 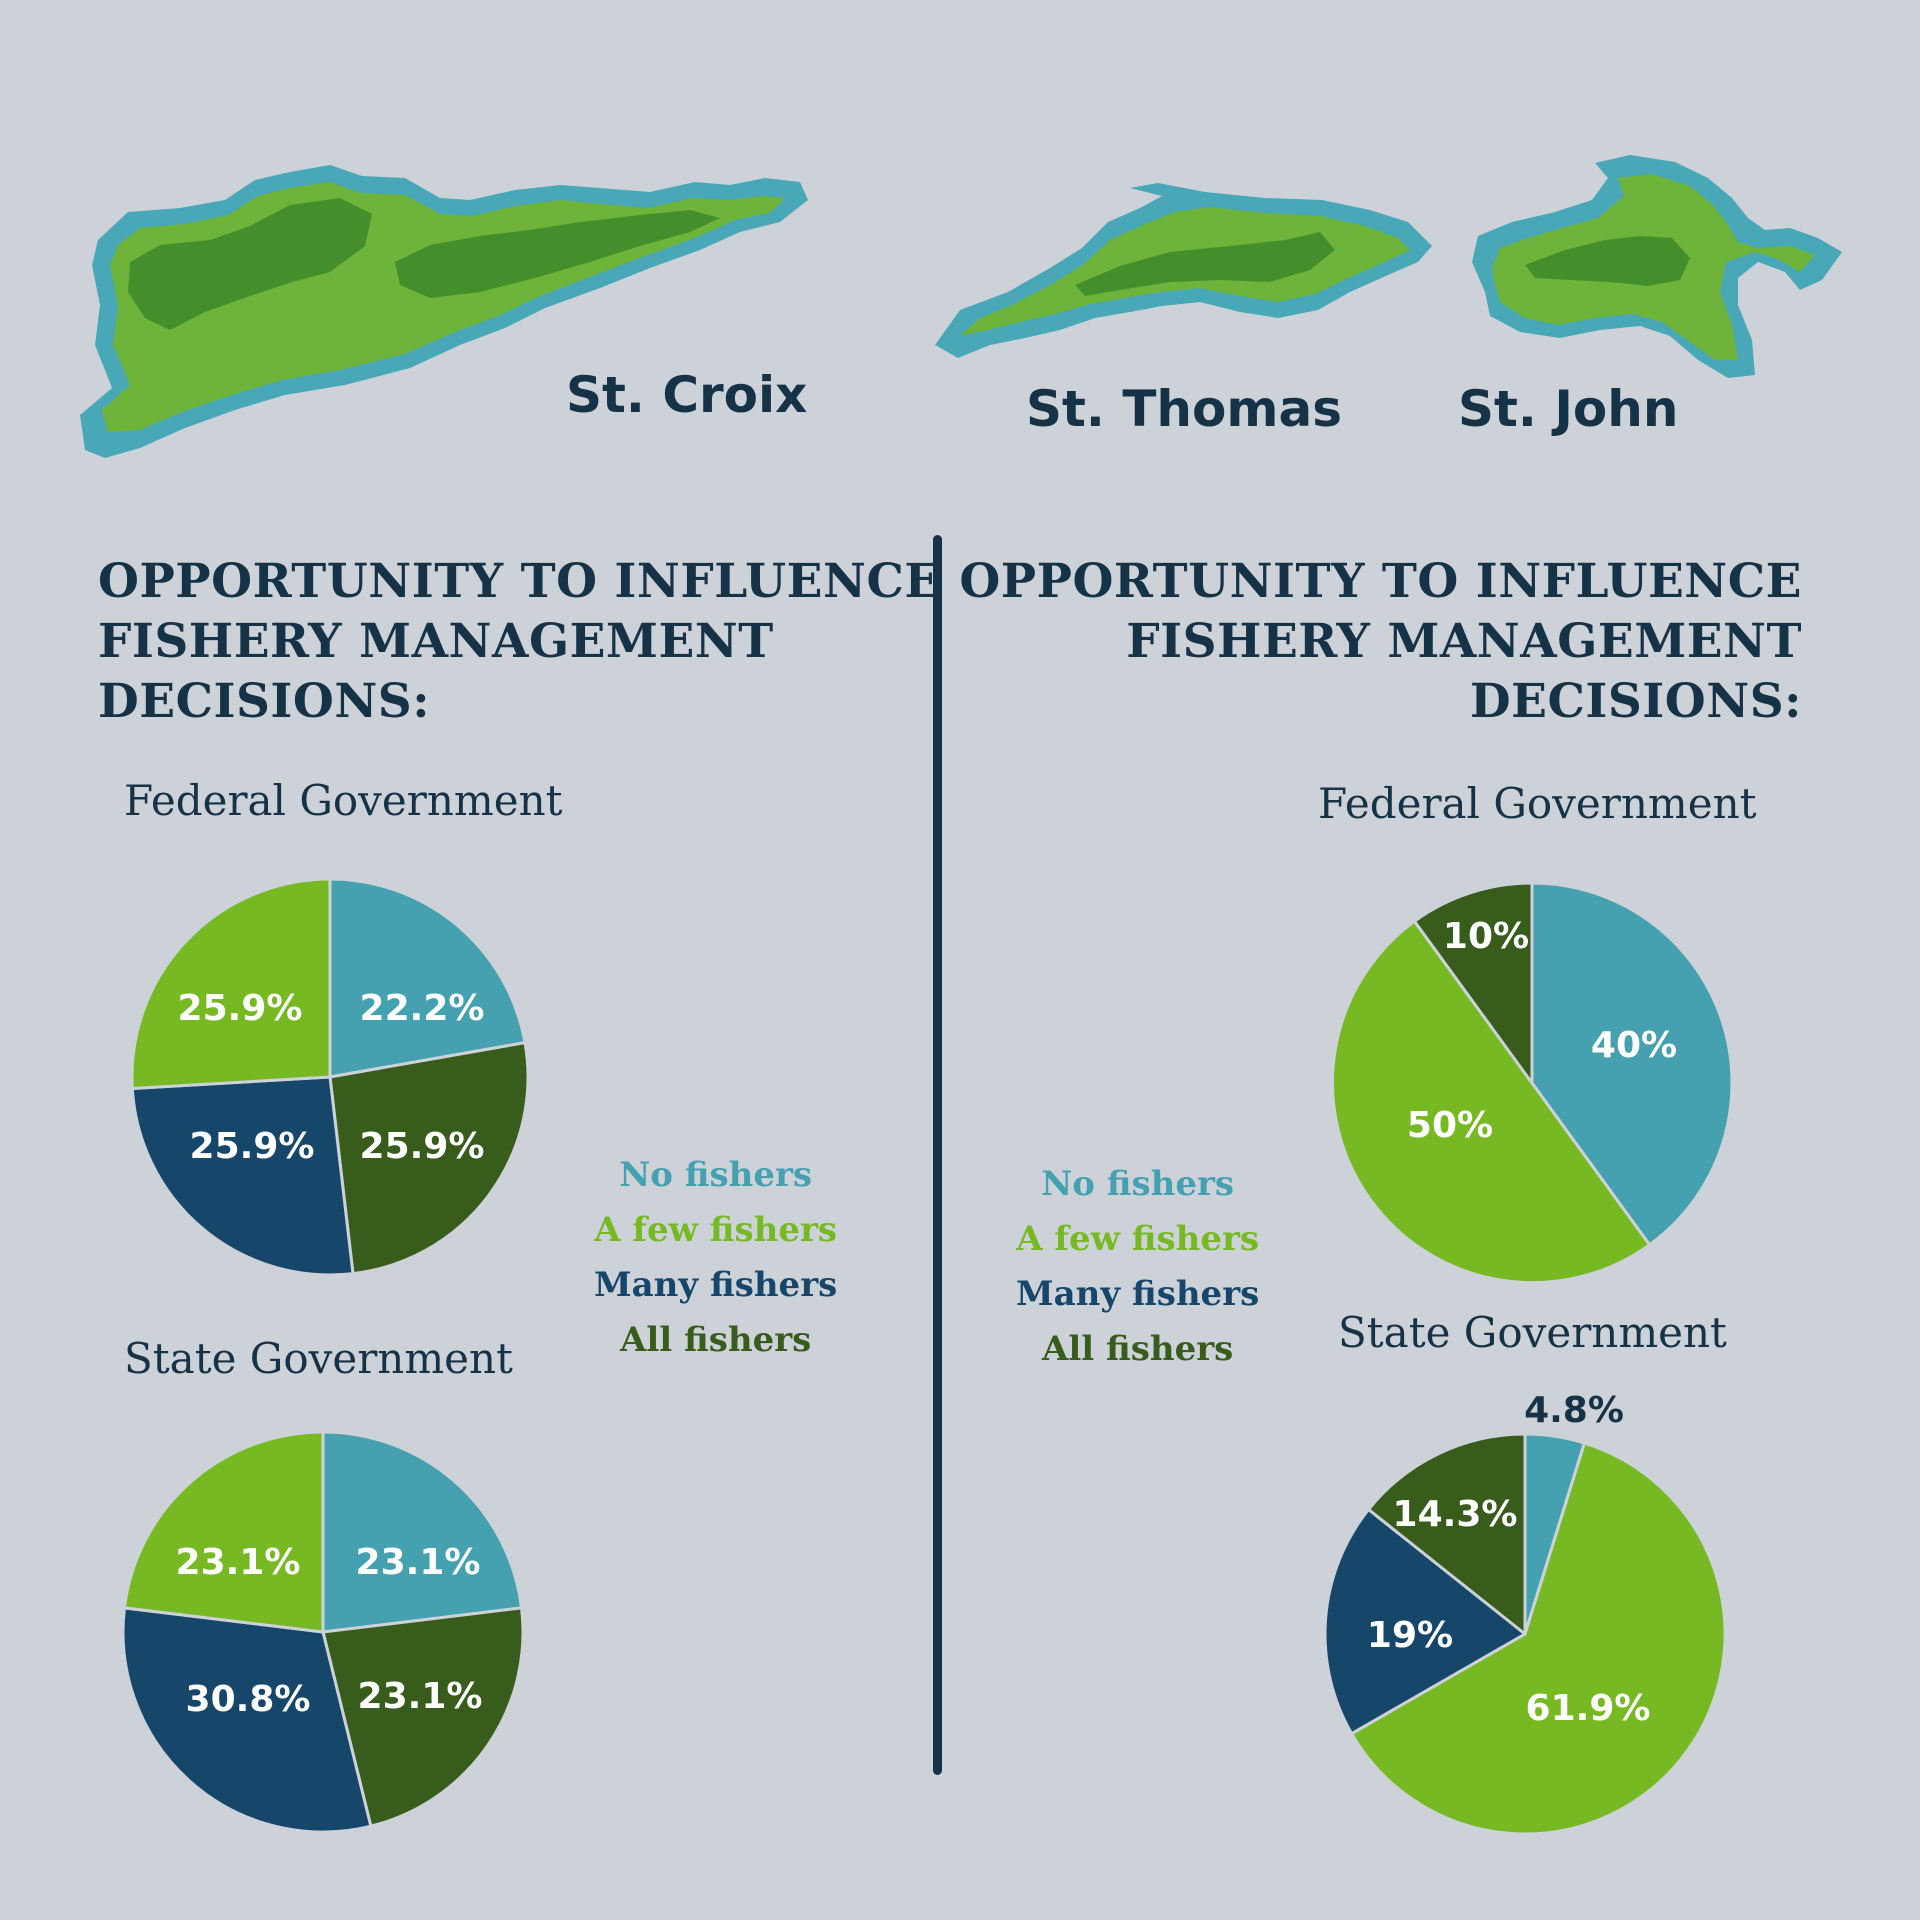 I want to click on left-heading-line-1: OPPORTUNITY TO INFLUENCE, so click(x=519, y=581).